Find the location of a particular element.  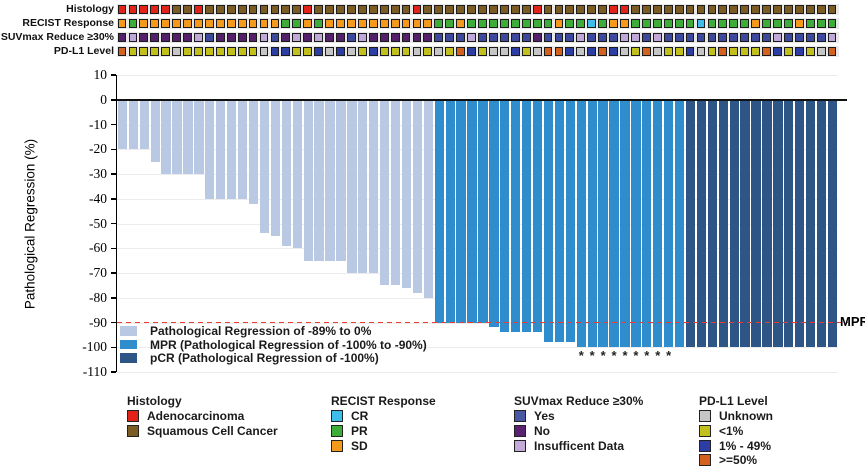

legend-item-label: Adenocarcinoma is located at coordinates (196, 416).